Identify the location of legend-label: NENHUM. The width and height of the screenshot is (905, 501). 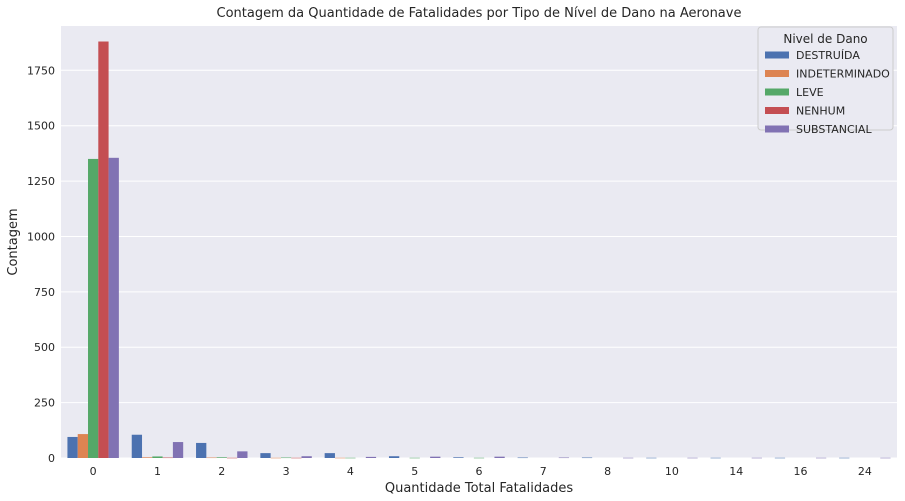
(820, 111).